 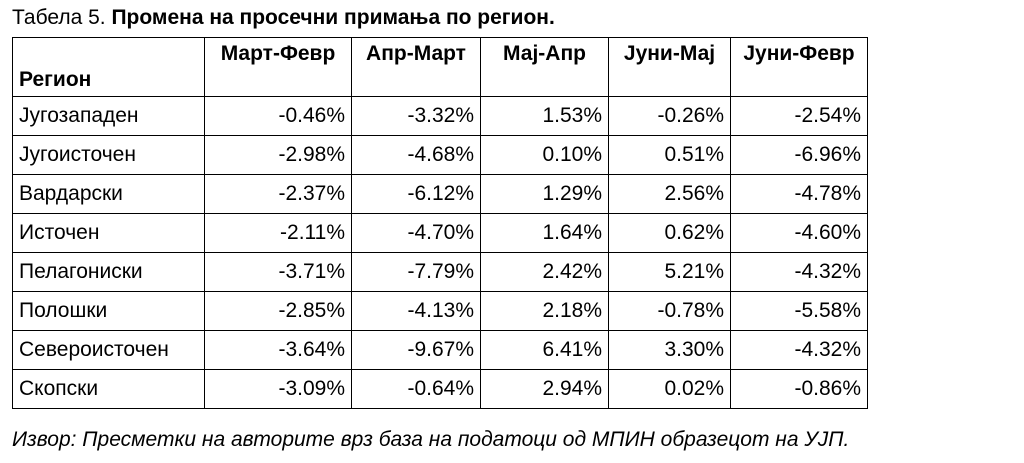 I want to click on value-cell: -4.60%, so click(x=799, y=233).